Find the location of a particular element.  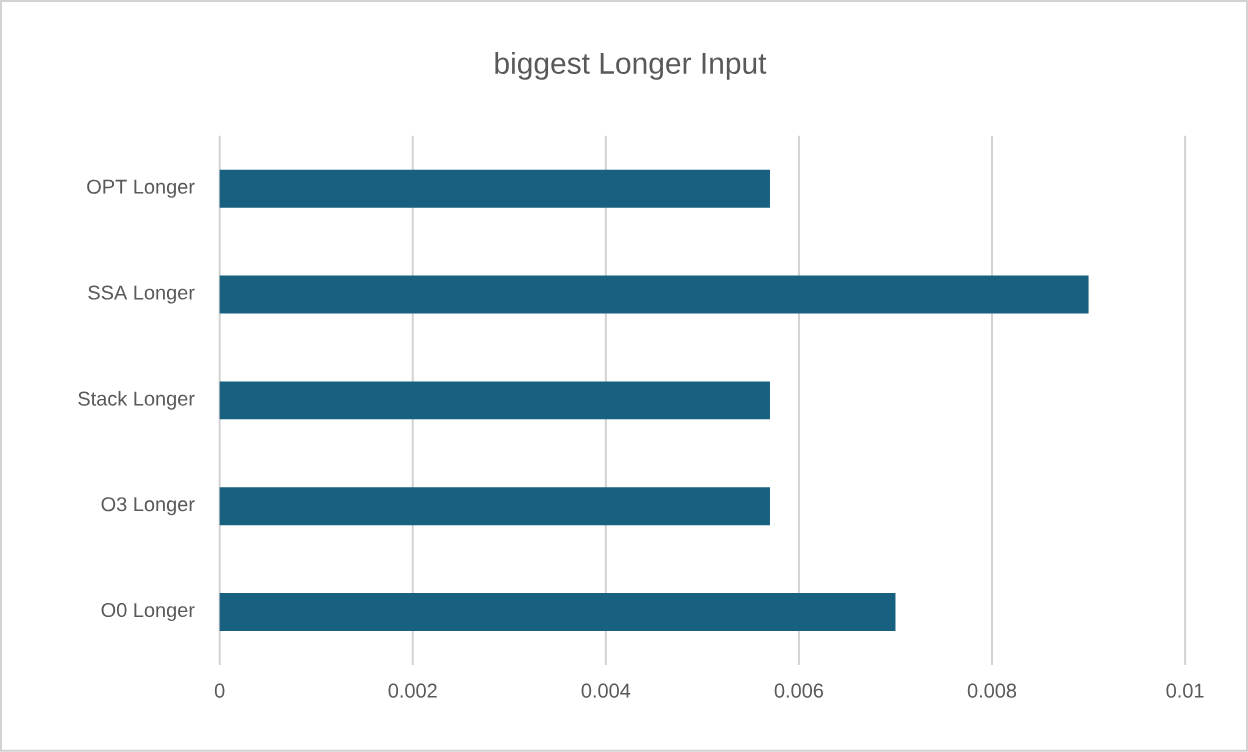

y-tick-label: SSA Longer is located at coordinates (141, 294).